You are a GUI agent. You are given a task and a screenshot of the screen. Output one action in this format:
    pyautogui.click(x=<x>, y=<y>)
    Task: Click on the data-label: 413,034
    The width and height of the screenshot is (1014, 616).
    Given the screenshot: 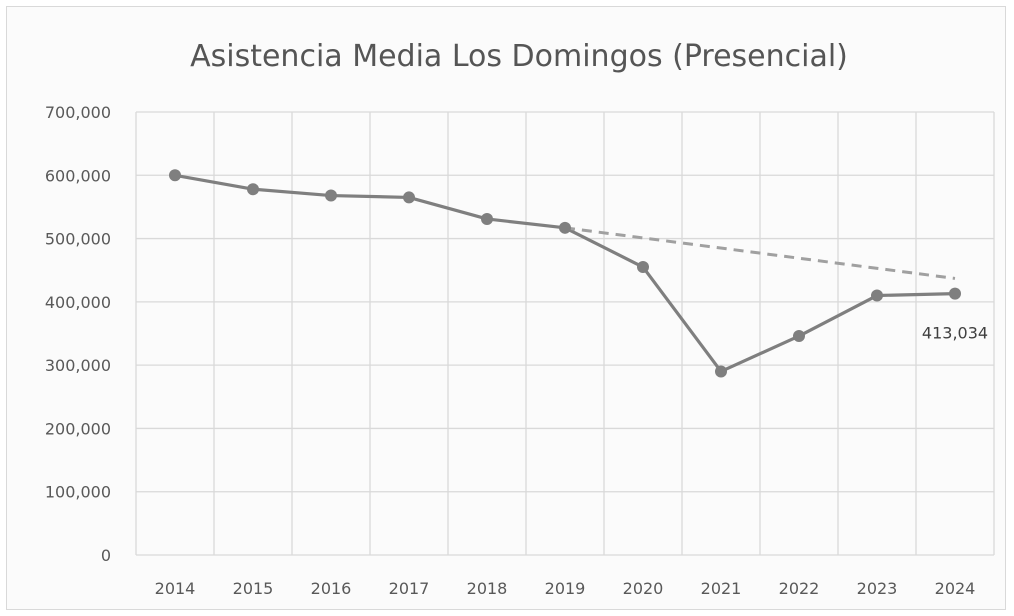 What is the action you would take?
    pyautogui.click(x=955, y=333)
    